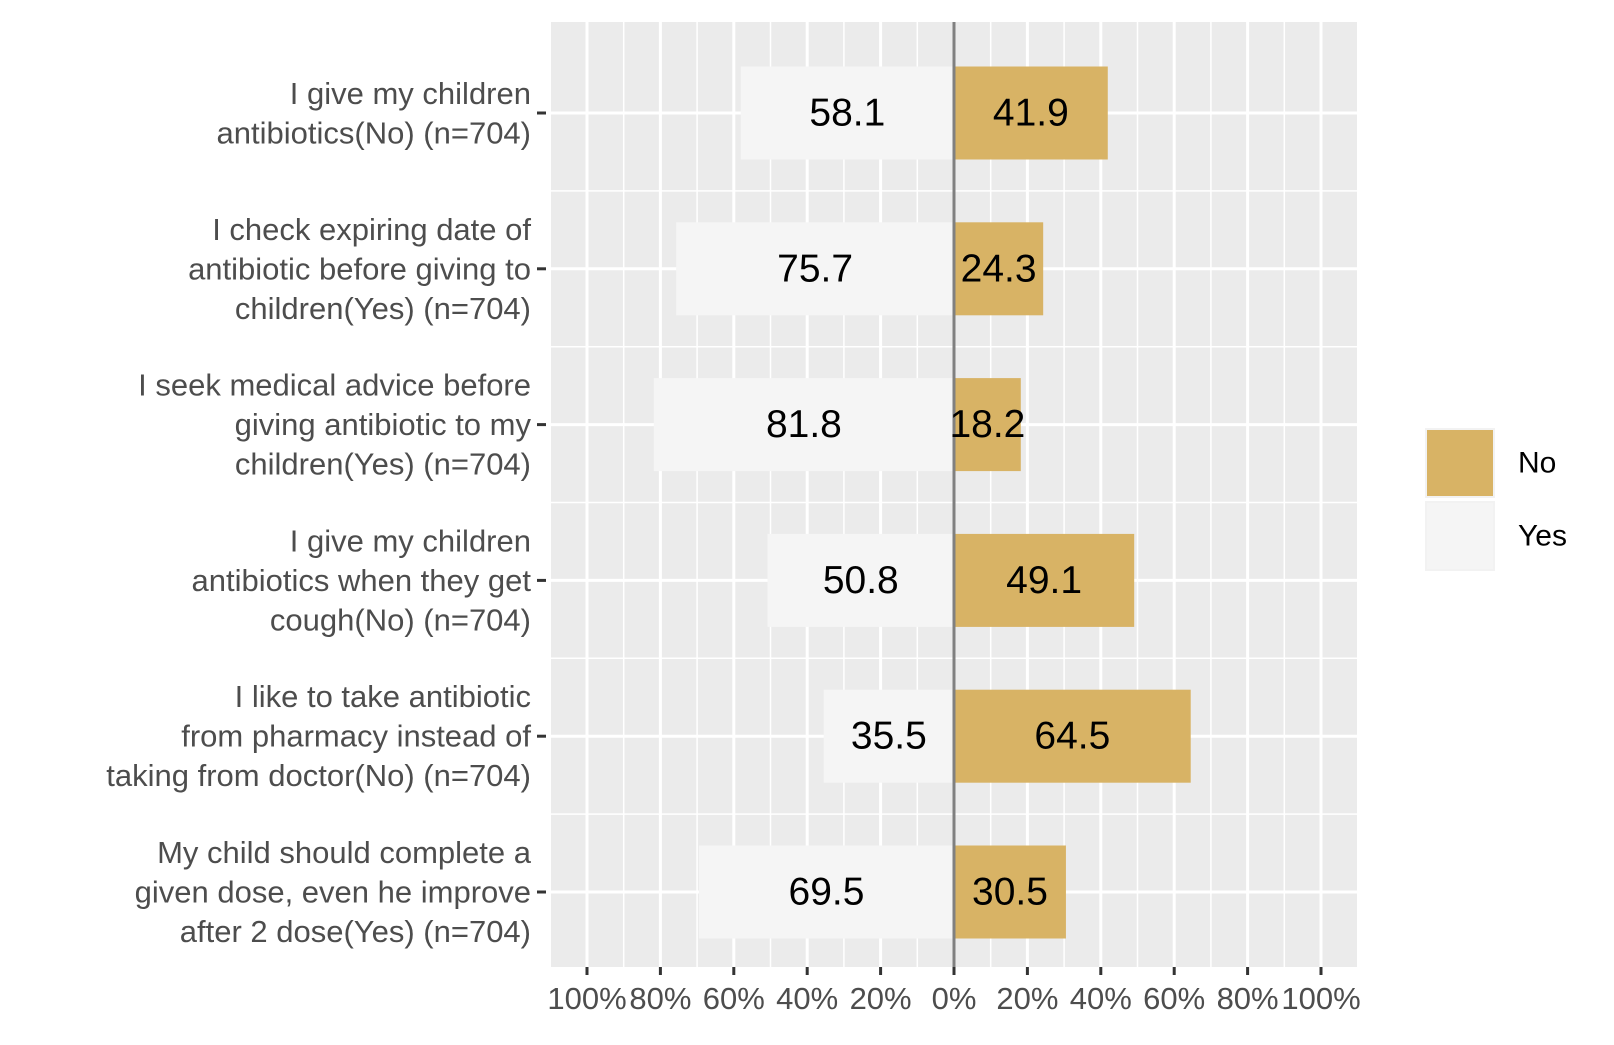 This screenshot has height=1045, width=1614. What do you see at coordinates (1496, 499) in the screenshot?
I see `legend: No Yes` at bounding box center [1496, 499].